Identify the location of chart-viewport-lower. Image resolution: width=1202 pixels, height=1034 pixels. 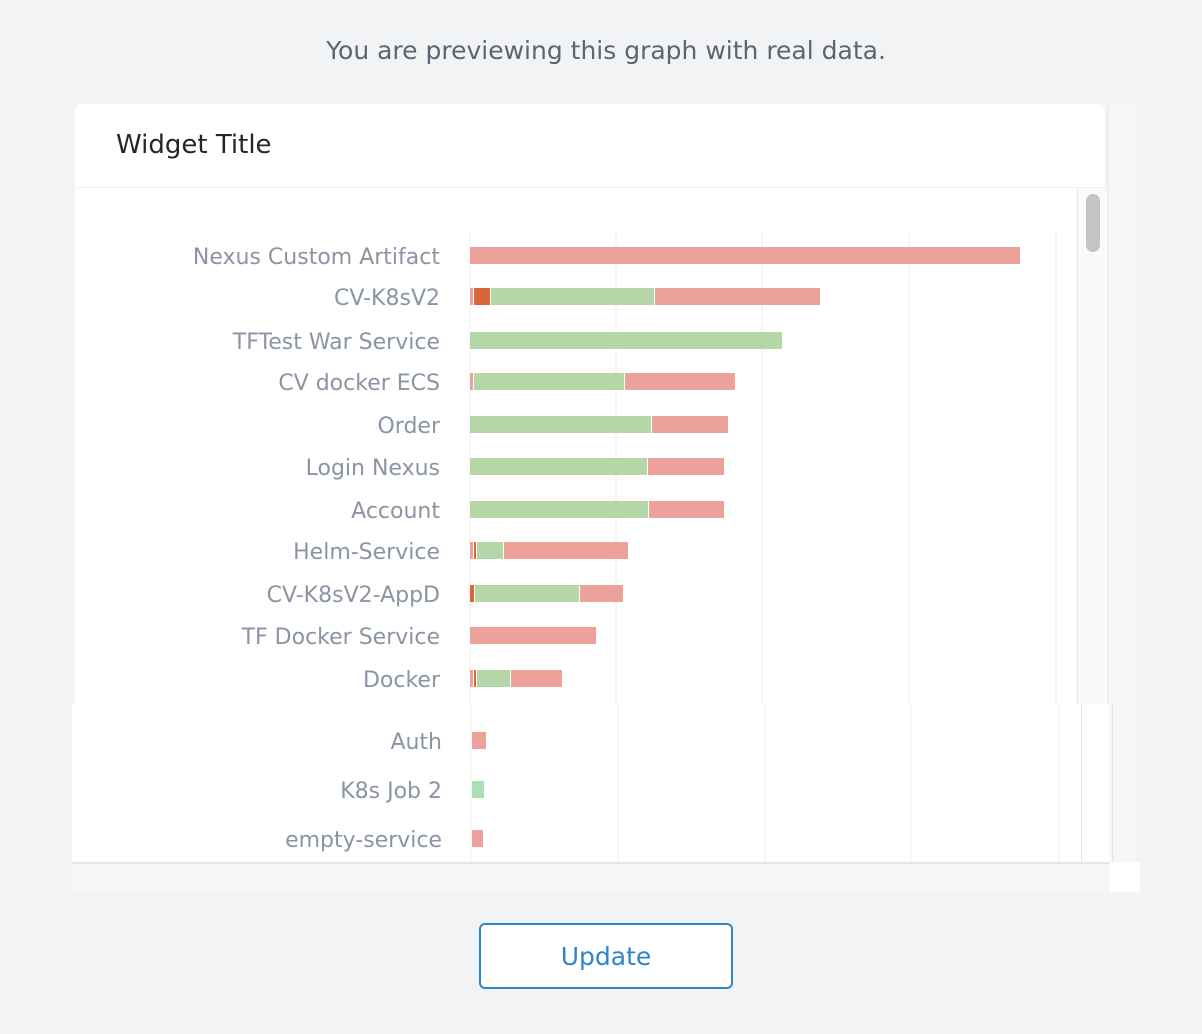
(590, 783).